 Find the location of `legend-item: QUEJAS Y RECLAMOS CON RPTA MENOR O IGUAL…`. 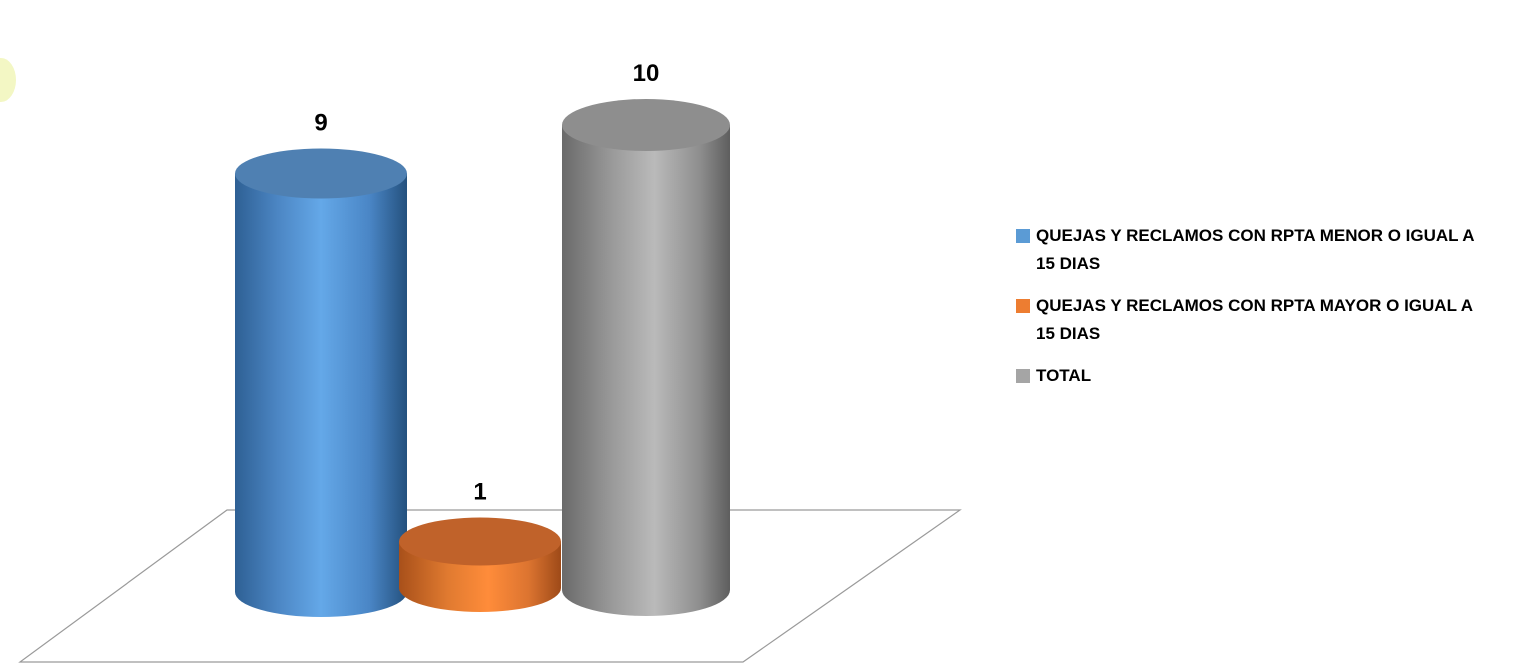

legend-item: QUEJAS Y RECLAMOS CON RPTA MENOR O IGUAL… is located at coordinates (1256, 250).